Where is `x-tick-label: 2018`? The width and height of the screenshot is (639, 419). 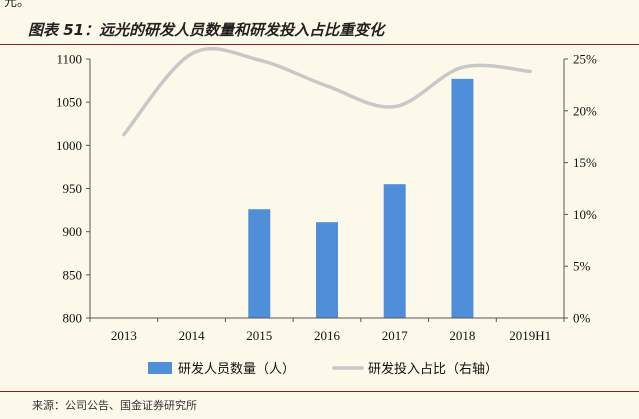 x-tick-label: 2018 is located at coordinates (462, 335).